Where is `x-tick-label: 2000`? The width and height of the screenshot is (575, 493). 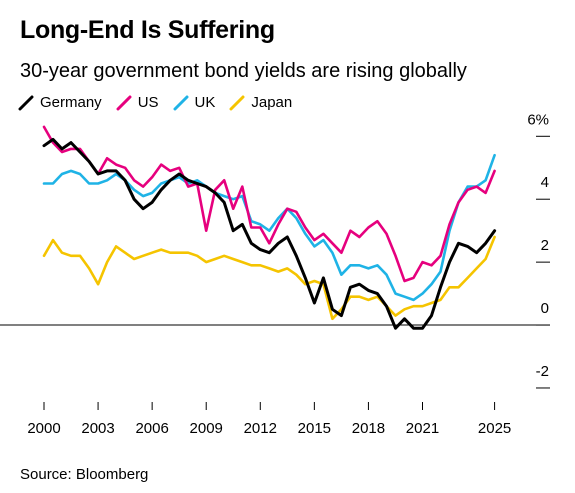
x-tick-label: 2000 is located at coordinates (43, 428).